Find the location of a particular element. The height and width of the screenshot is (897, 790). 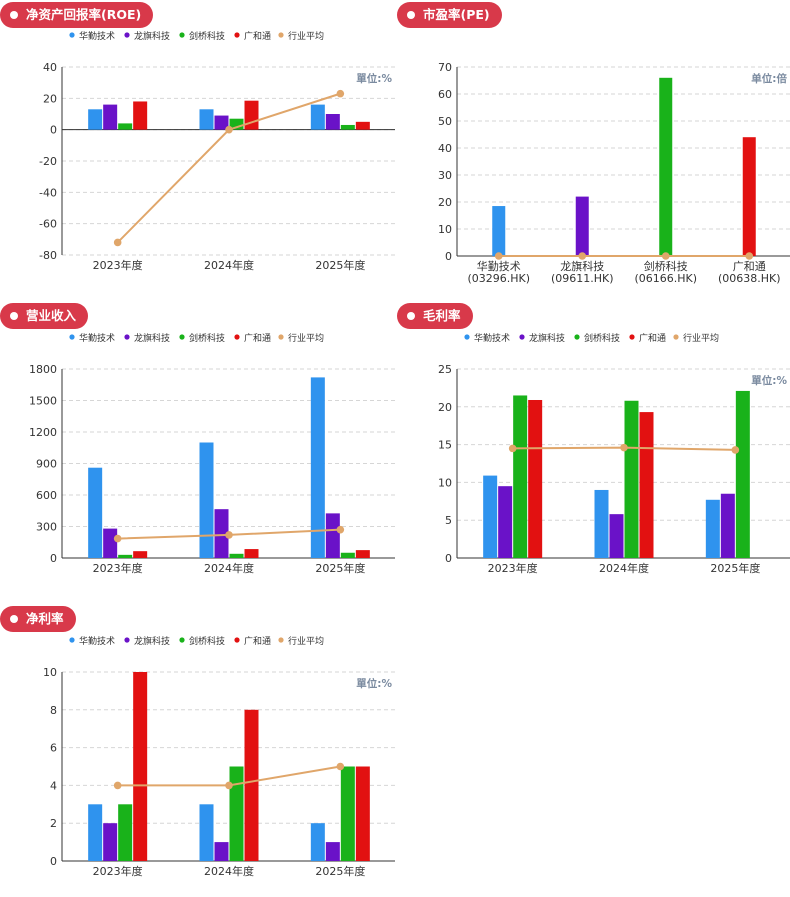

y-tick-label: -60 is located at coordinates (48, 224).